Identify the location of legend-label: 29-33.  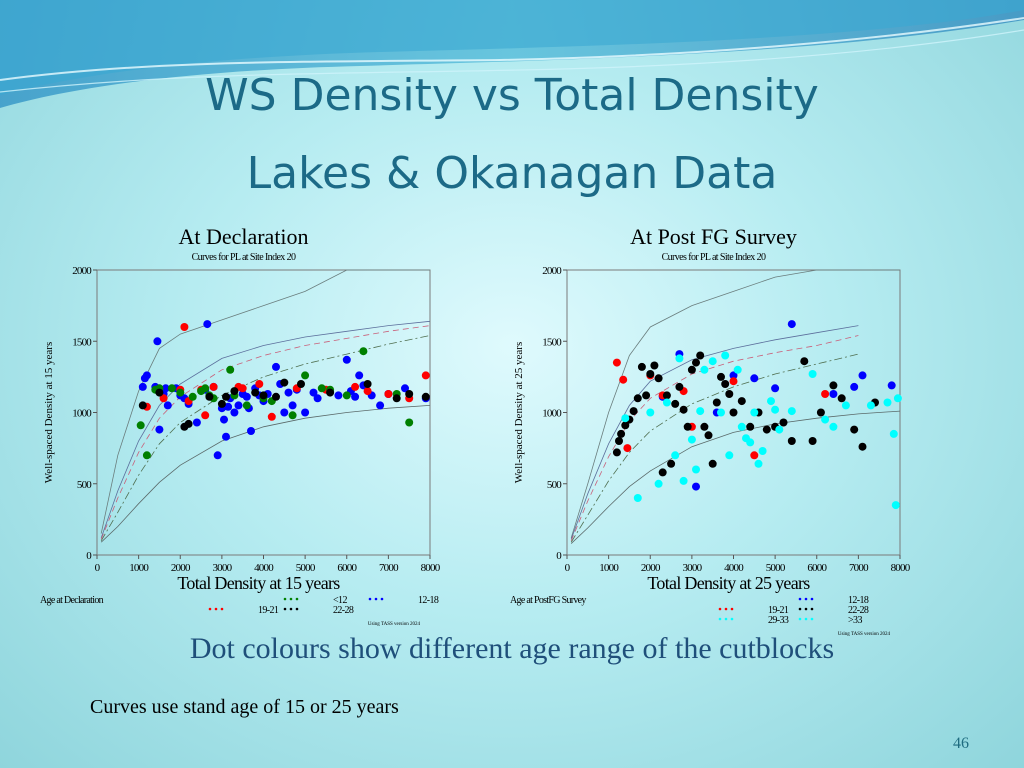
(778, 620).